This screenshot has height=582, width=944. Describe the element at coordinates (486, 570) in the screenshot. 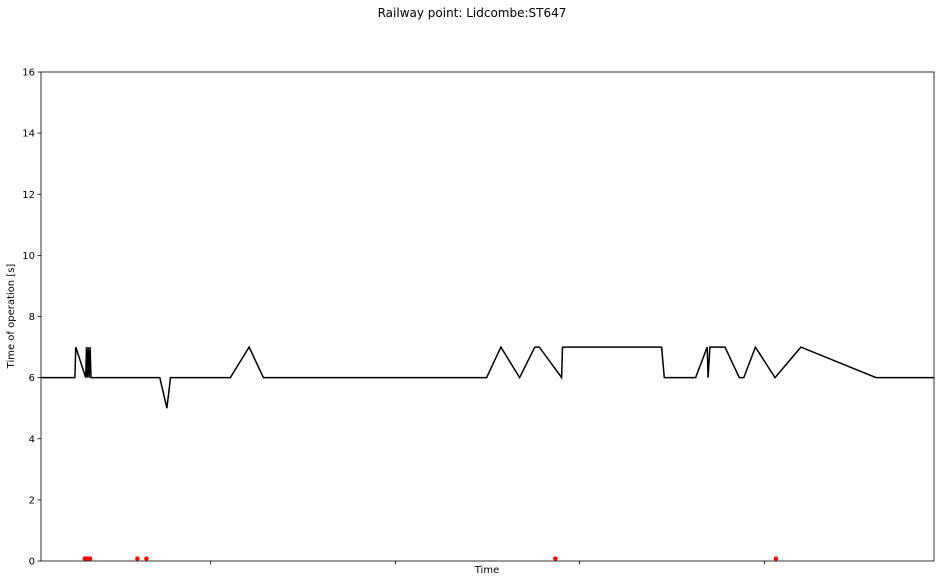

I see `x-axis-label: Time` at that location.